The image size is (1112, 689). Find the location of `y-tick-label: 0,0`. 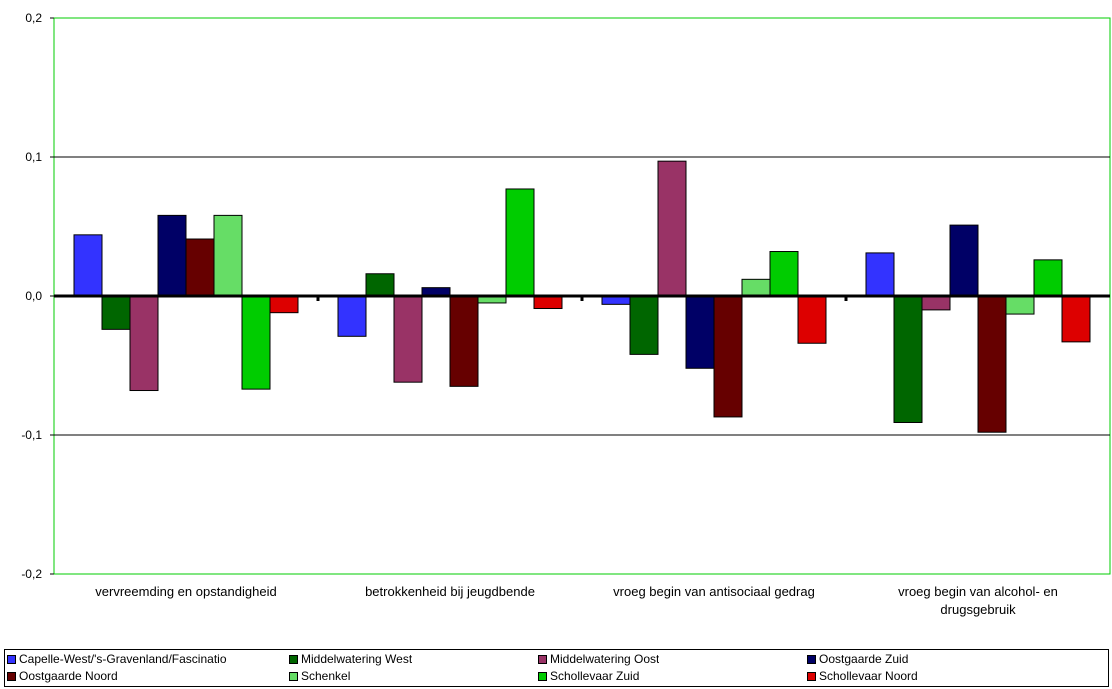

y-tick-label: 0,0 is located at coordinates (33, 296).